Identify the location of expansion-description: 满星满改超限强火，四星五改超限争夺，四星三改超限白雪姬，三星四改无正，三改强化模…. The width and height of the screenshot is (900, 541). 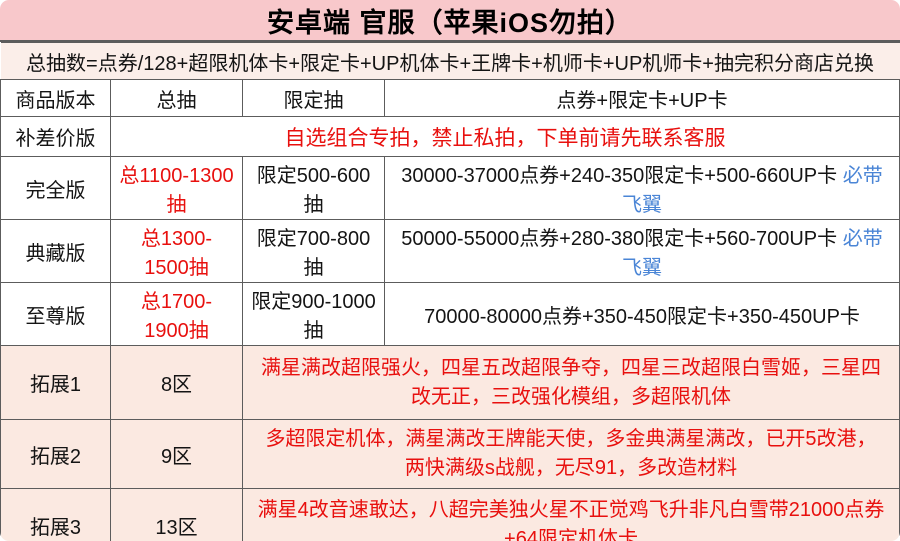
(571, 382).